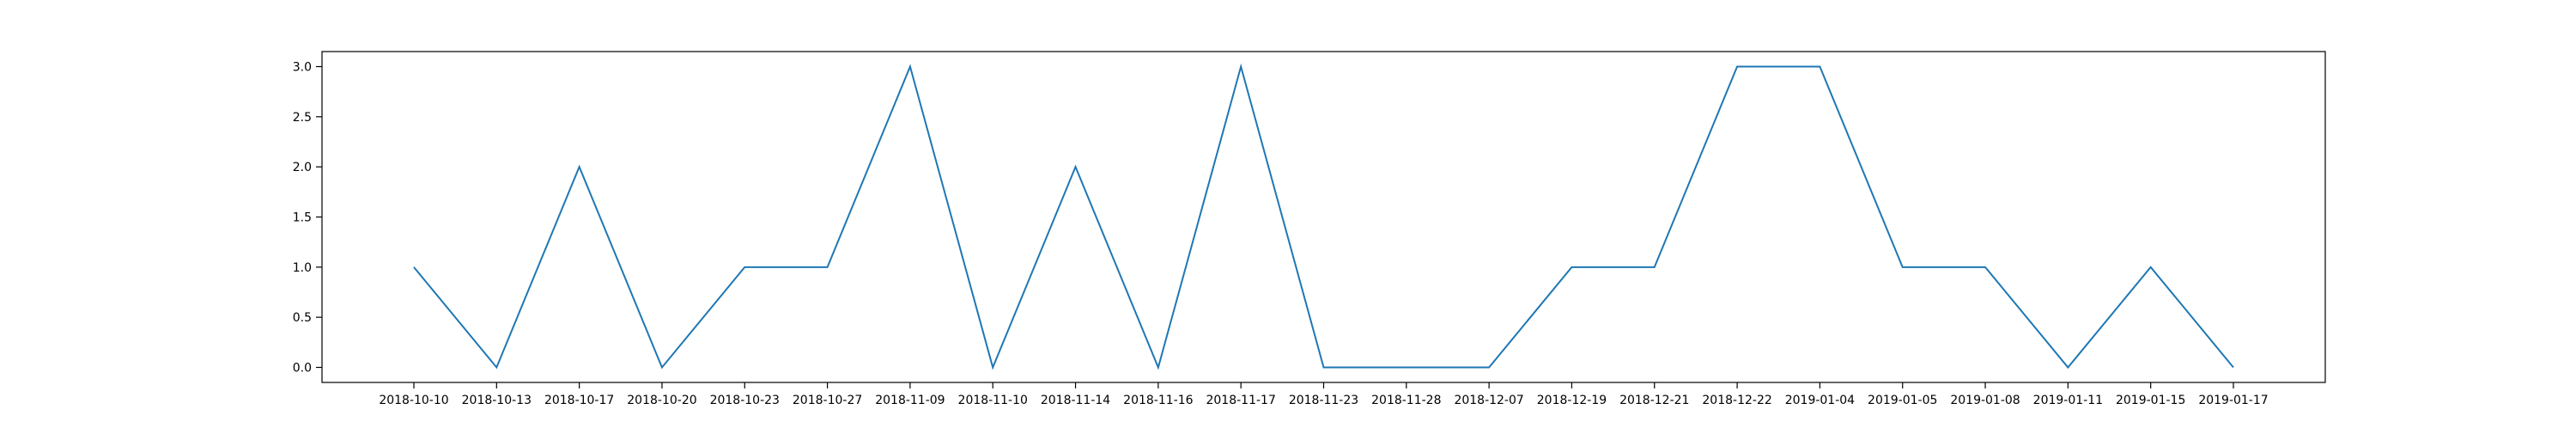 The image size is (2576, 434). What do you see at coordinates (910, 400) in the screenshot?
I see `x-tick-label: 2018-11-09` at bounding box center [910, 400].